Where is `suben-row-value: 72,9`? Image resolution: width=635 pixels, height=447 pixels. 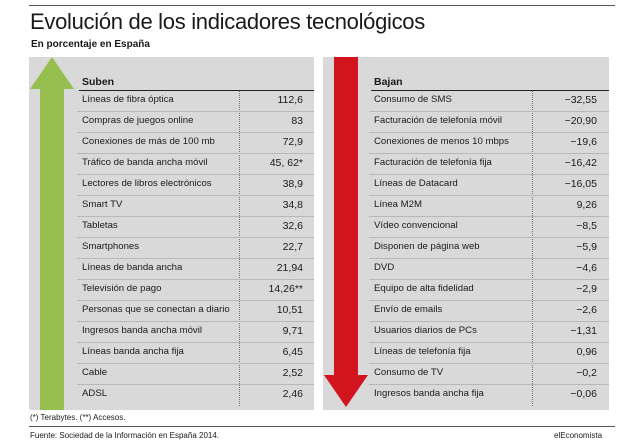
suben-row-value: 72,9 is located at coordinates (292, 142).